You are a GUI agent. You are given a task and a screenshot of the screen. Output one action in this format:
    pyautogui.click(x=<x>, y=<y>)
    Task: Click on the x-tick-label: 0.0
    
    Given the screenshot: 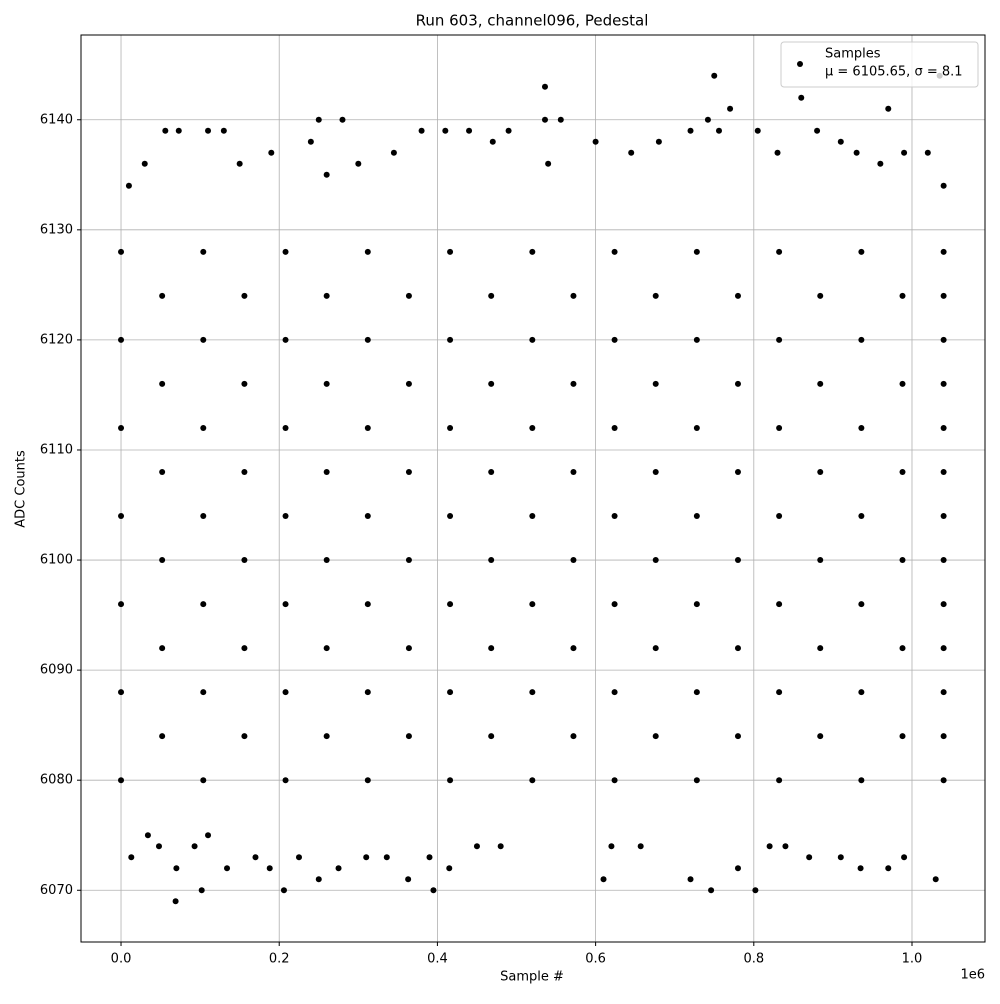 What is the action you would take?
    pyautogui.click(x=121, y=959)
    